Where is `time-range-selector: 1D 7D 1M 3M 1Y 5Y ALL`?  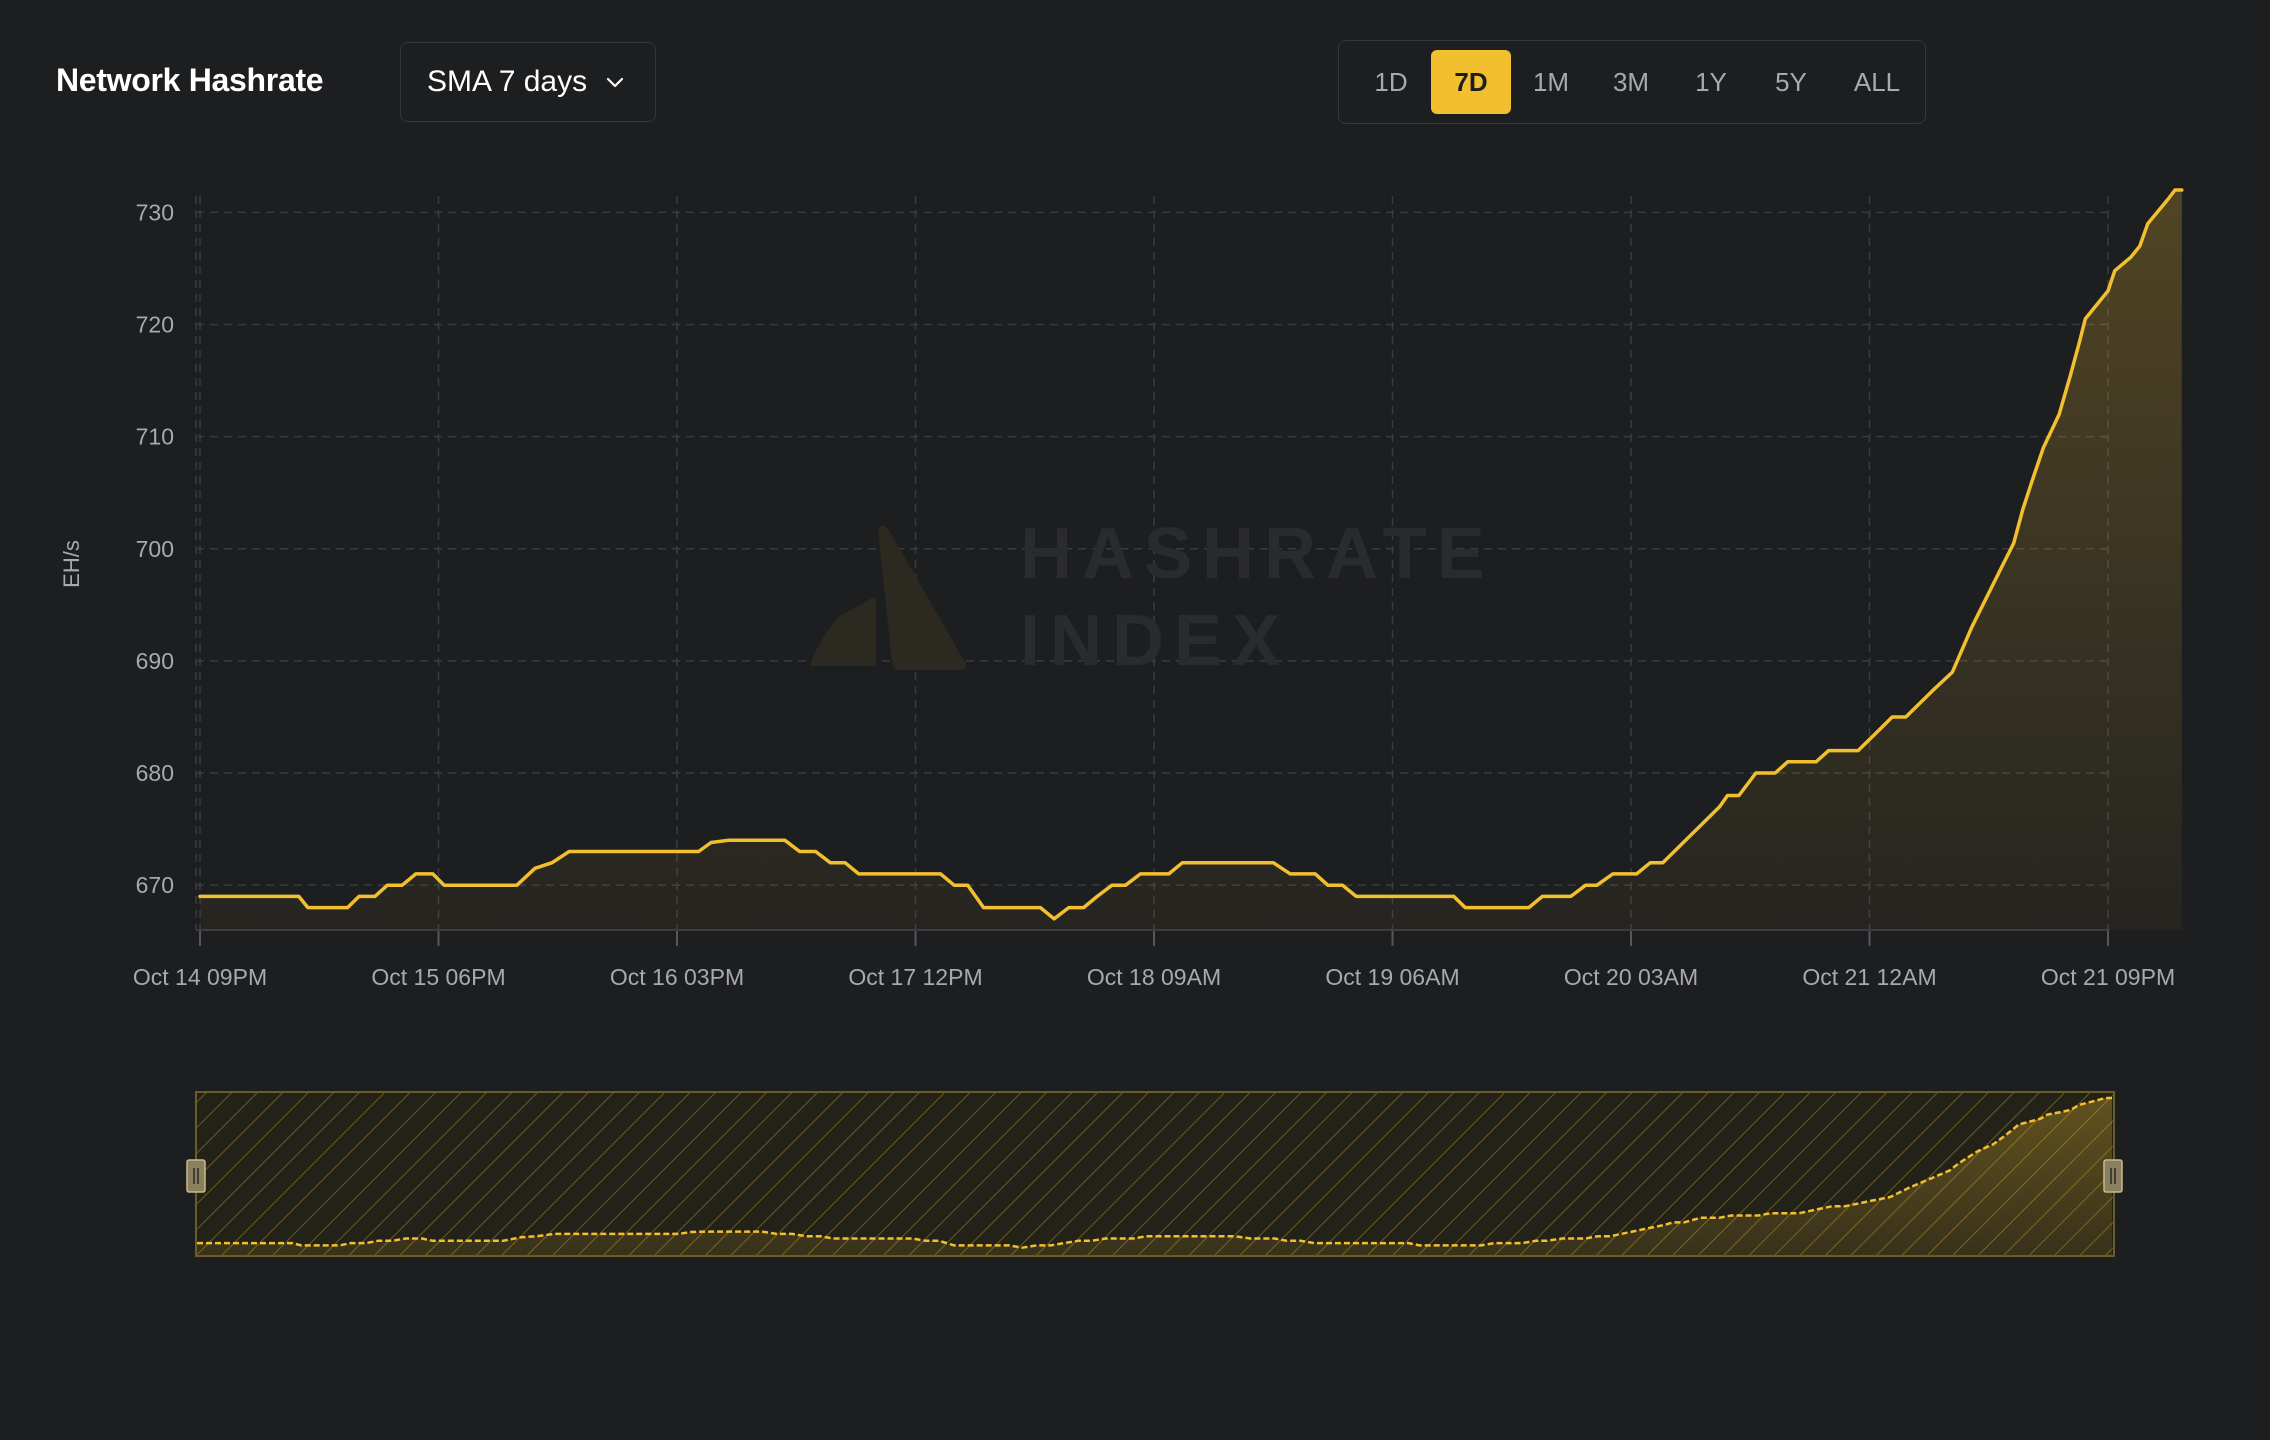
time-range-selector: 1D 7D 1M 3M 1Y 5Y ALL is located at coordinates (1632, 82).